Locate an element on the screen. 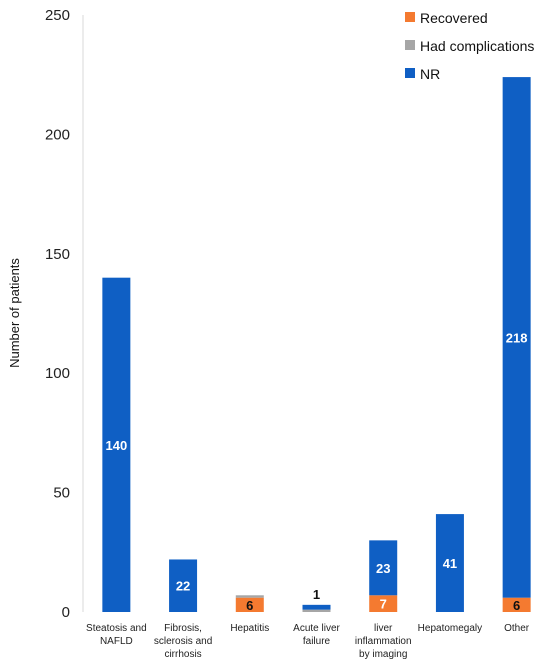 This screenshot has height=668, width=550. y-tick-label-0: 0 is located at coordinates (66, 612).